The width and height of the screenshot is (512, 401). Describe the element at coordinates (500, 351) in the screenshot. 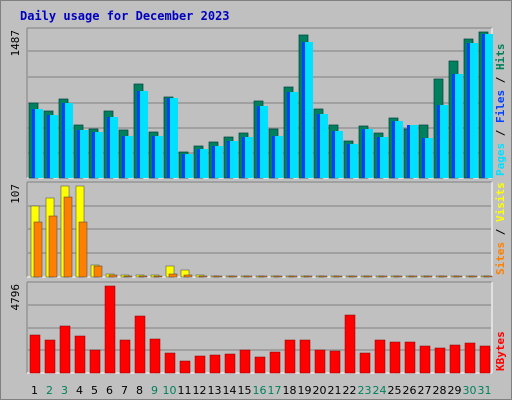

I see `panel-kbytes-legend: KBytes` at that location.